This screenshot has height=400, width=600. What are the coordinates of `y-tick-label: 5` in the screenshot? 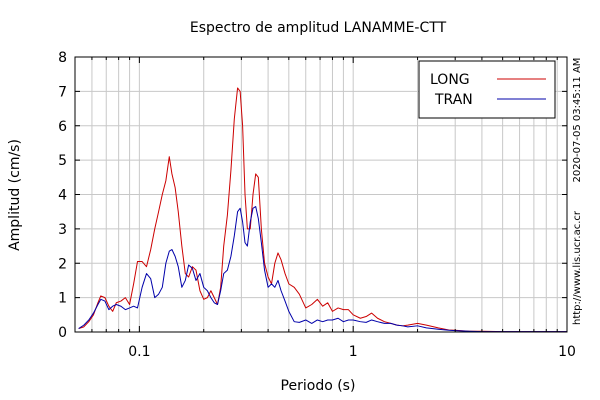 It's located at (62, 161).